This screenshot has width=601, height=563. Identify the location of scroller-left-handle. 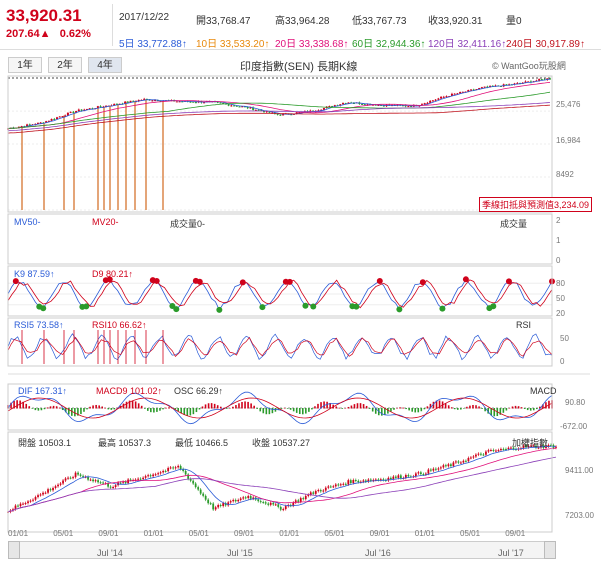
(14, 550).